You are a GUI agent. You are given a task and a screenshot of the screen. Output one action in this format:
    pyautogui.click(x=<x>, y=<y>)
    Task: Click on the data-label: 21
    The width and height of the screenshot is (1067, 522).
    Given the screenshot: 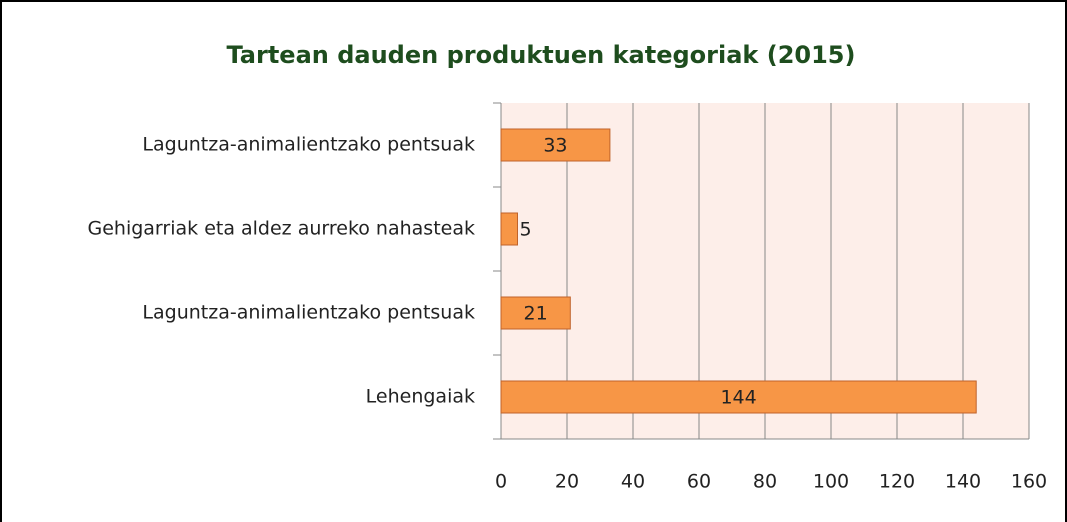 What is the action you would take?
    pyautogui.click(x=536, y=314)
    